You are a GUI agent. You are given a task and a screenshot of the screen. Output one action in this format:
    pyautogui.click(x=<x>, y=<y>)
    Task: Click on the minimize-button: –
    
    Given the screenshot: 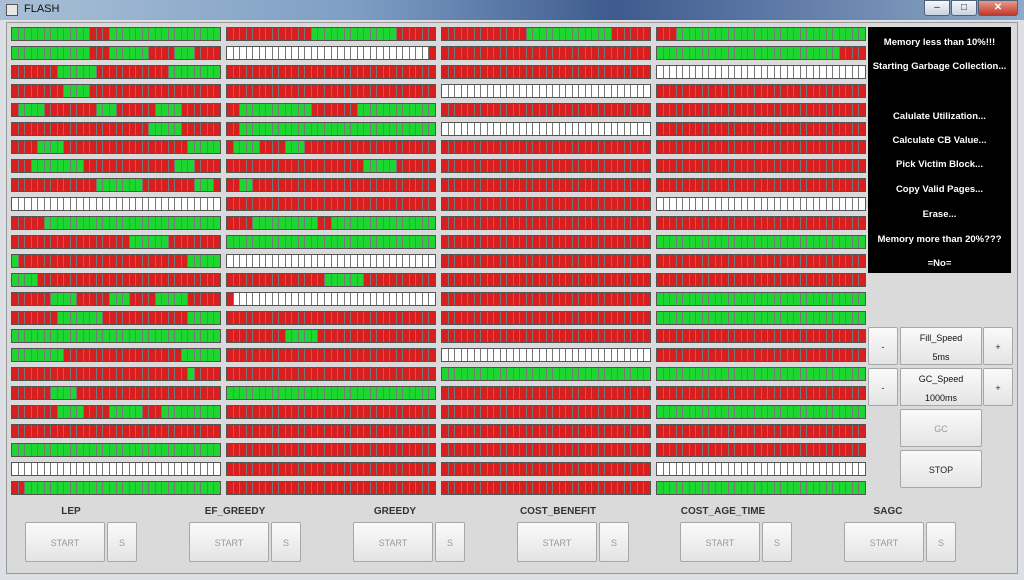 What is the action you would take?
    pyautogui.click(x=937, y=8)
    